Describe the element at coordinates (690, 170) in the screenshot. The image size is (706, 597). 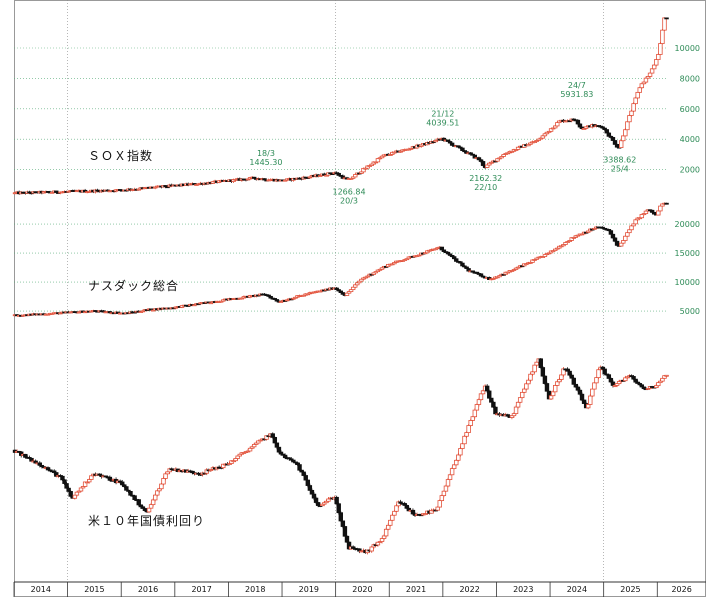
I see `y-tick-label: 2000` at that location.